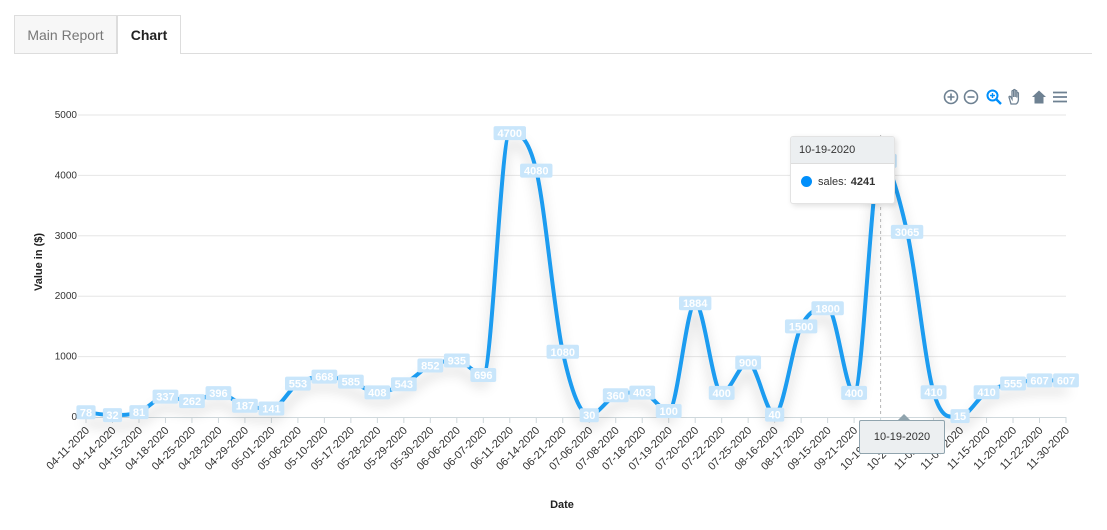  I want to click on data-label: 555, so click(1013, 383).